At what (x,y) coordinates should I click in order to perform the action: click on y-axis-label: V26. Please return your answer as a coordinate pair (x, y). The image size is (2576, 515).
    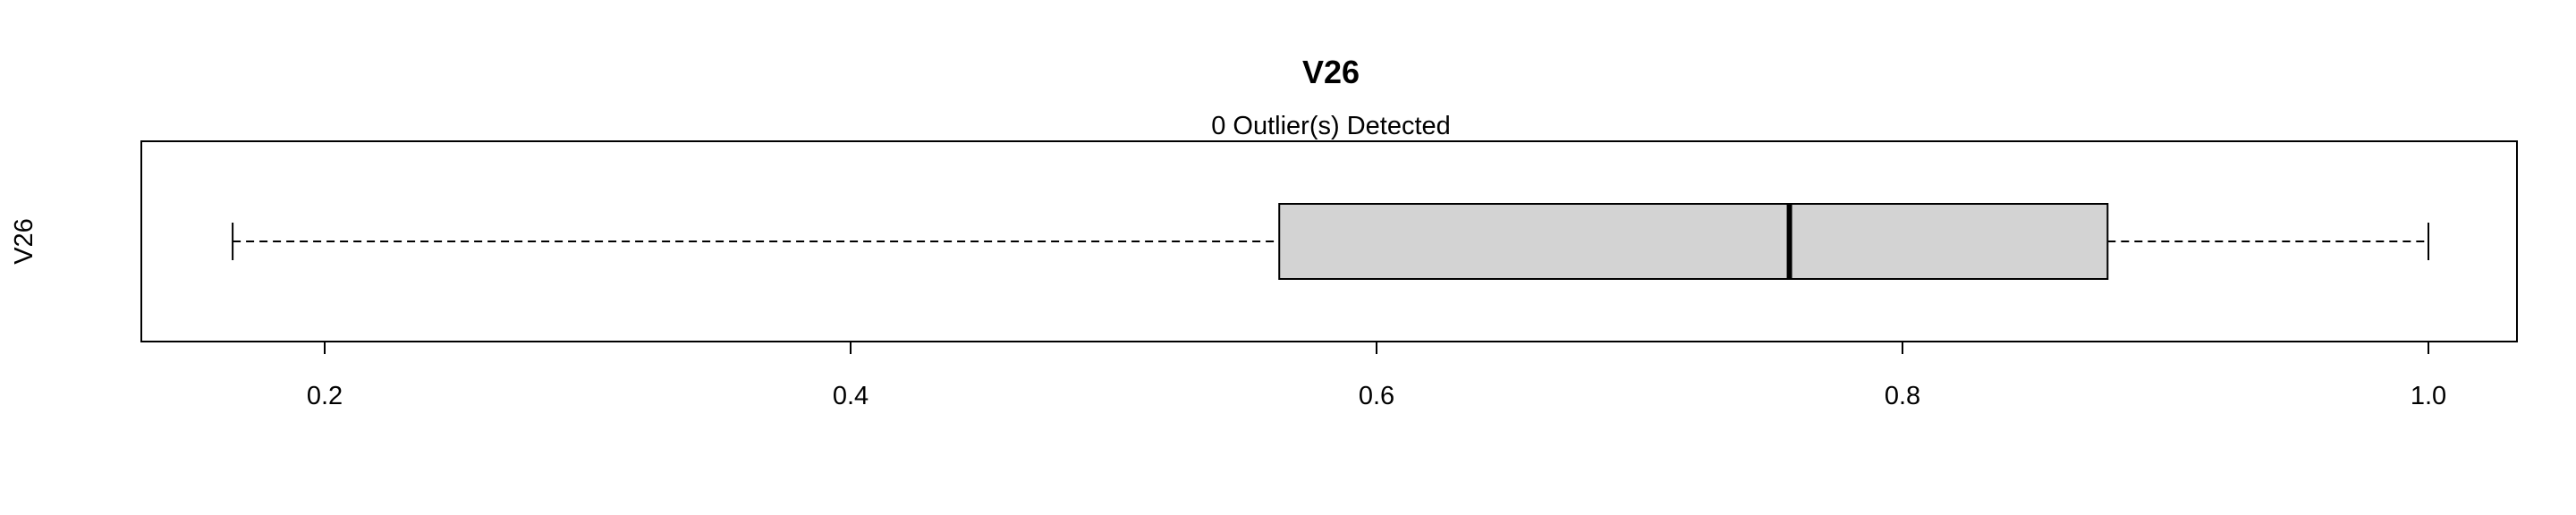
    Looking at the image, I should click on (24, 241).